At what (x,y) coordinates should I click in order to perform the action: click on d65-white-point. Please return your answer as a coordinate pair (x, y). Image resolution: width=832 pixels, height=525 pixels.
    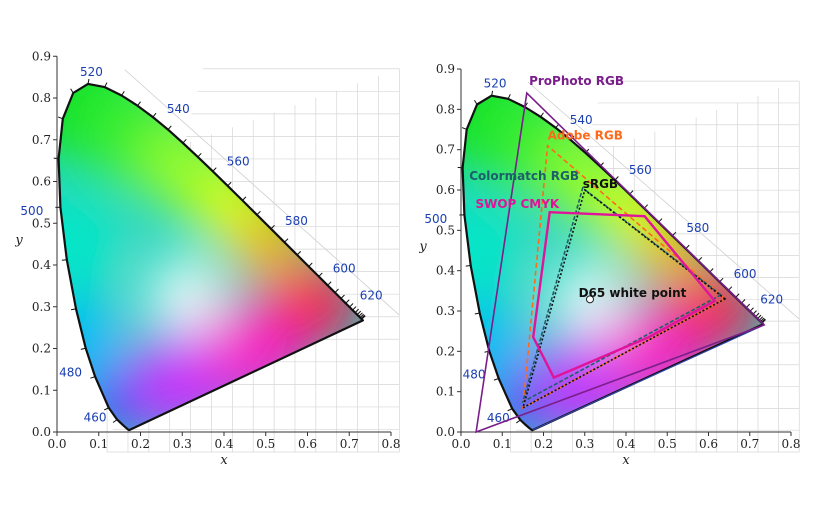
    Looking at the image, I should click on (589, 299).